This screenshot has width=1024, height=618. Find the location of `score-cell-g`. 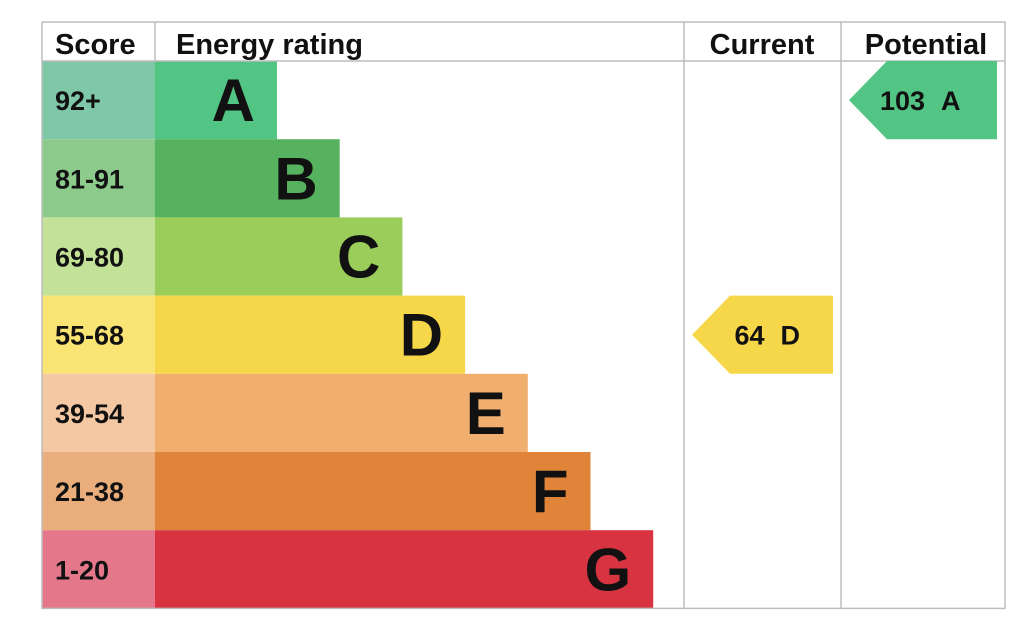

score-cell-g is located at coordinates (98, 569).